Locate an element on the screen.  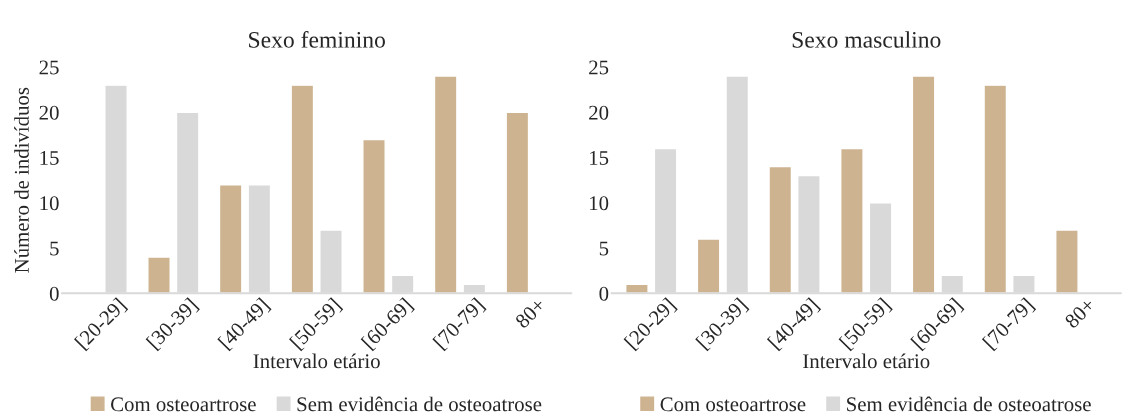
chart-title: Sexo masculino is located at coordinates (866, 39).